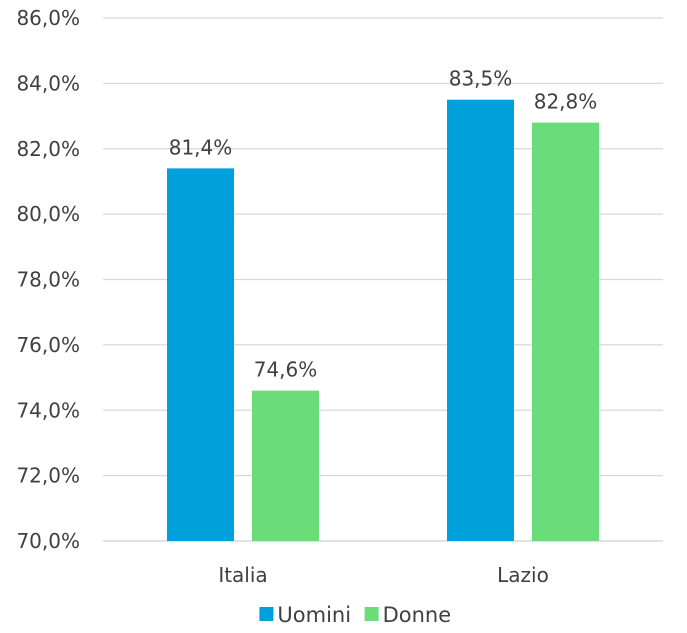 The height and width of the screenshot is (633, 687). I want to click on legend-swatch-uomini, so click(266, 614).